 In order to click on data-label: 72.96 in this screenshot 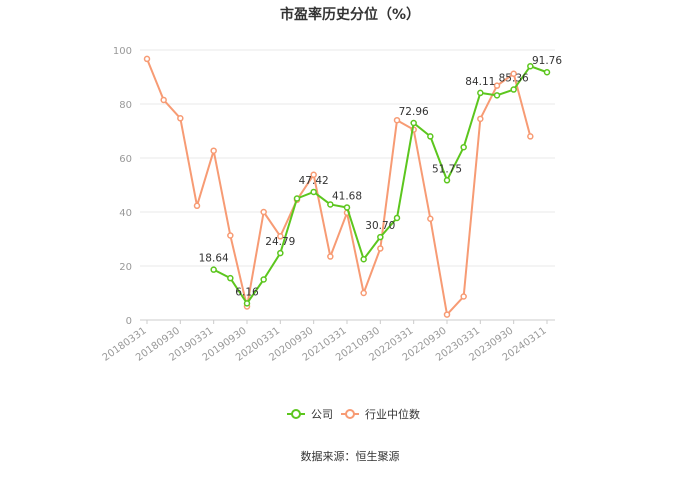, I will do `click(414, 112)`.